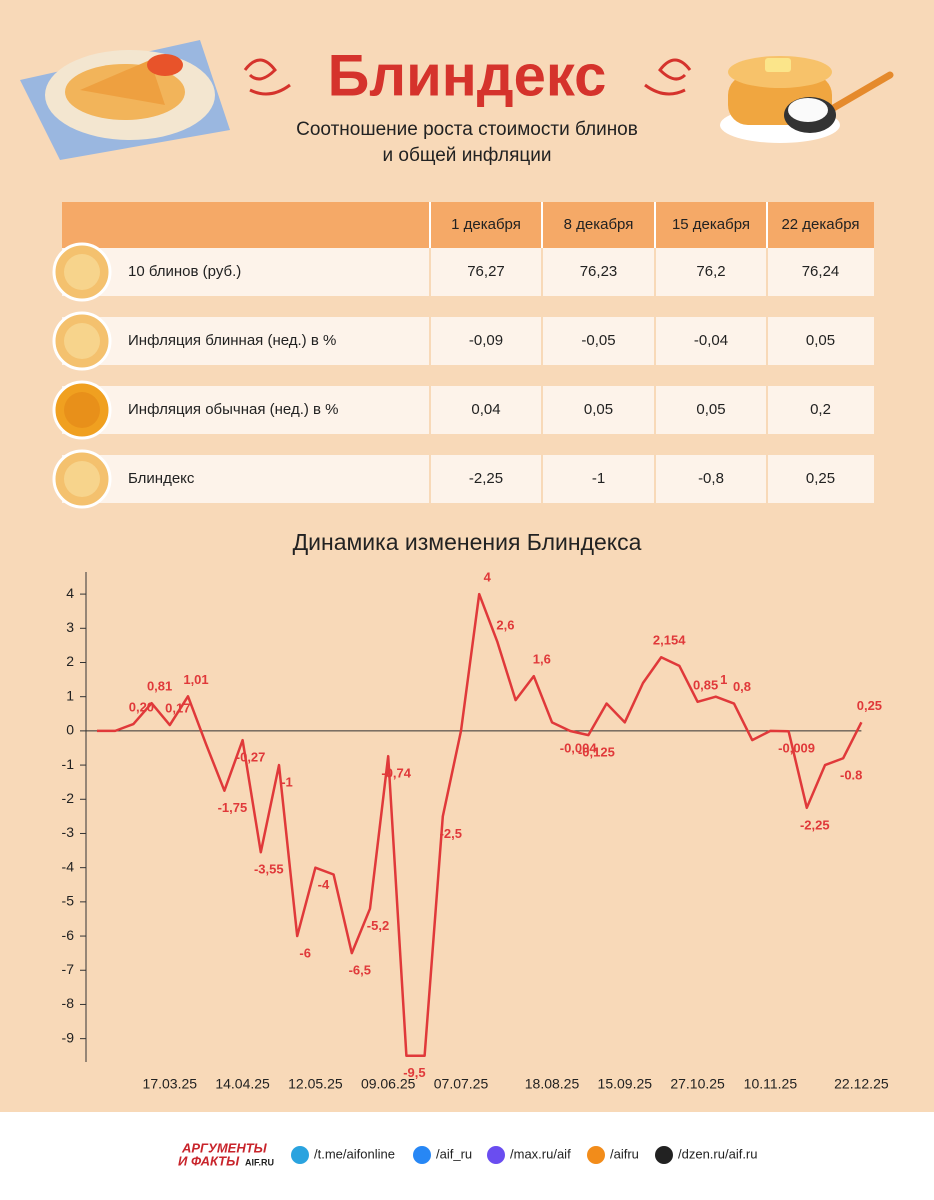 The width and height of the screenshot is (934, 1200). What do you see at coordinates (821, 271) in the screenshot?
I see `cell: 76,24` at bounding box center [821, 271].